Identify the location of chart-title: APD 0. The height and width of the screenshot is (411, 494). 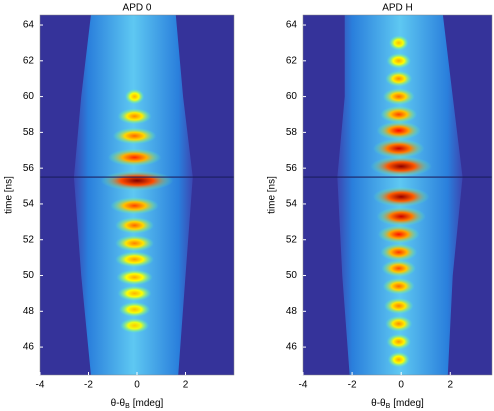
(137, 8).